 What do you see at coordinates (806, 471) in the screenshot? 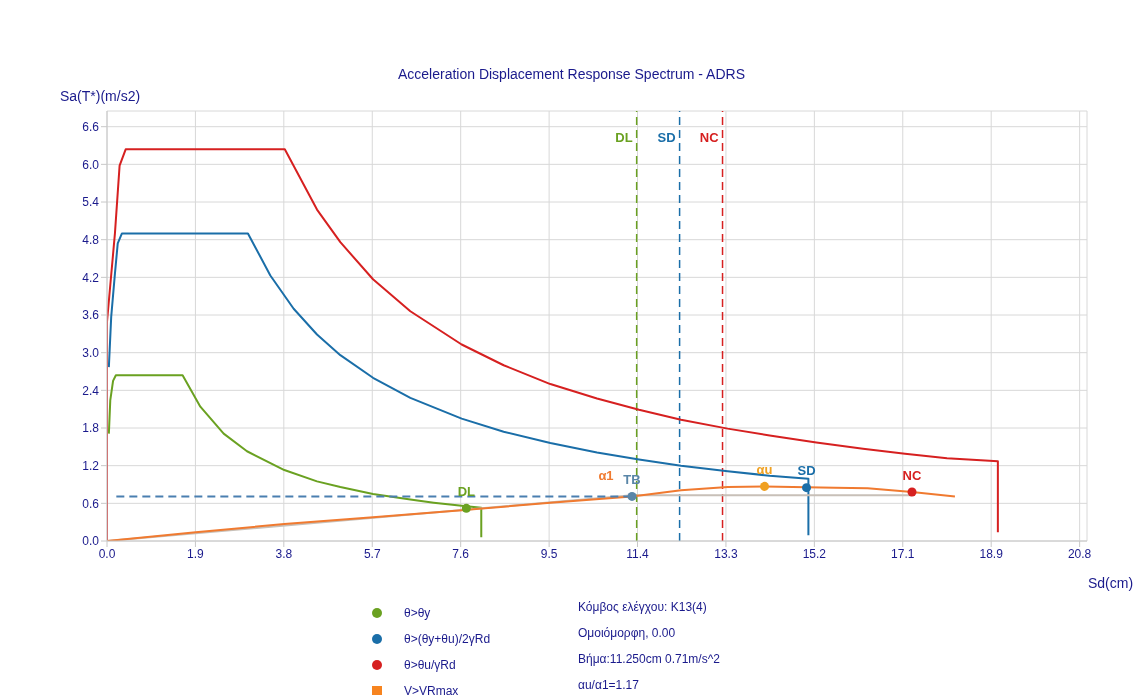
I see `data-label: SD` at bounding box center [806, 471].